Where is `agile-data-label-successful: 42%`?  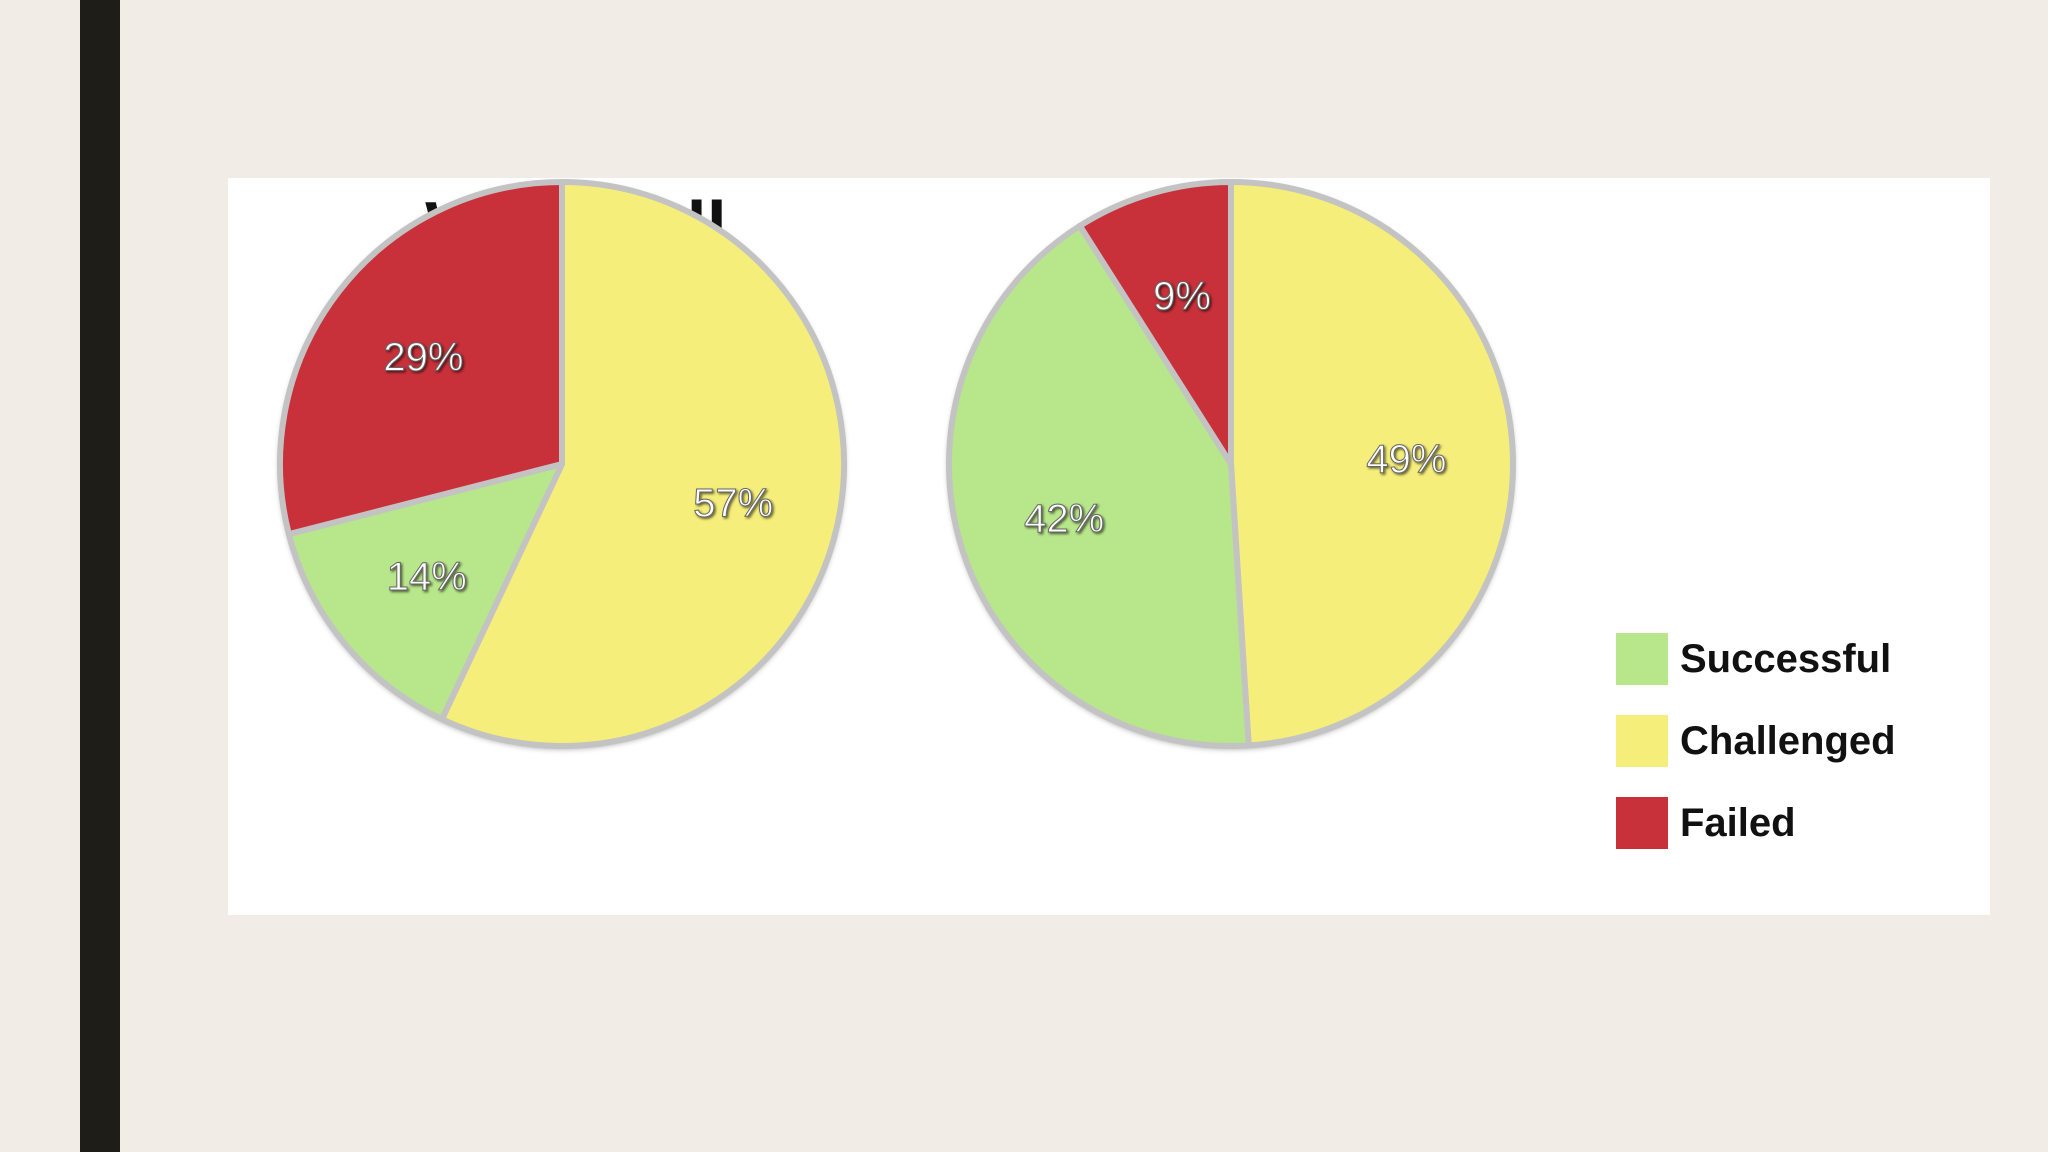 agile-data-label-successful: 42% is located at coordinates (1064, 519).